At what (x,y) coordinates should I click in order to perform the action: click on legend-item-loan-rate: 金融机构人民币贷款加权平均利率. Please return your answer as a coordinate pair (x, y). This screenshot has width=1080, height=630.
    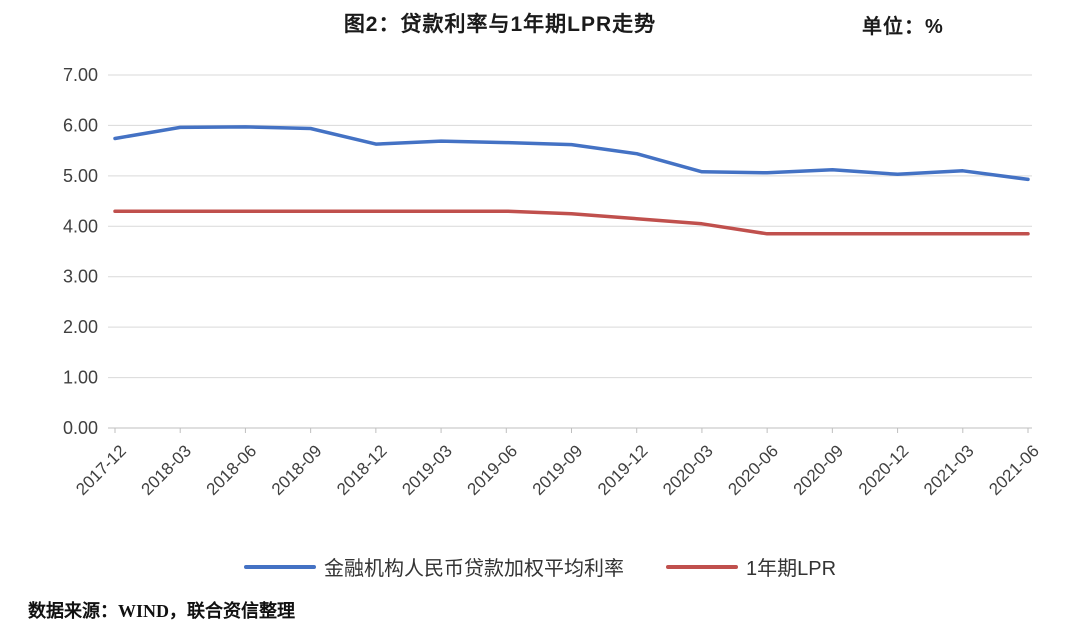
    Looking at the image, I should click on (433, 566).